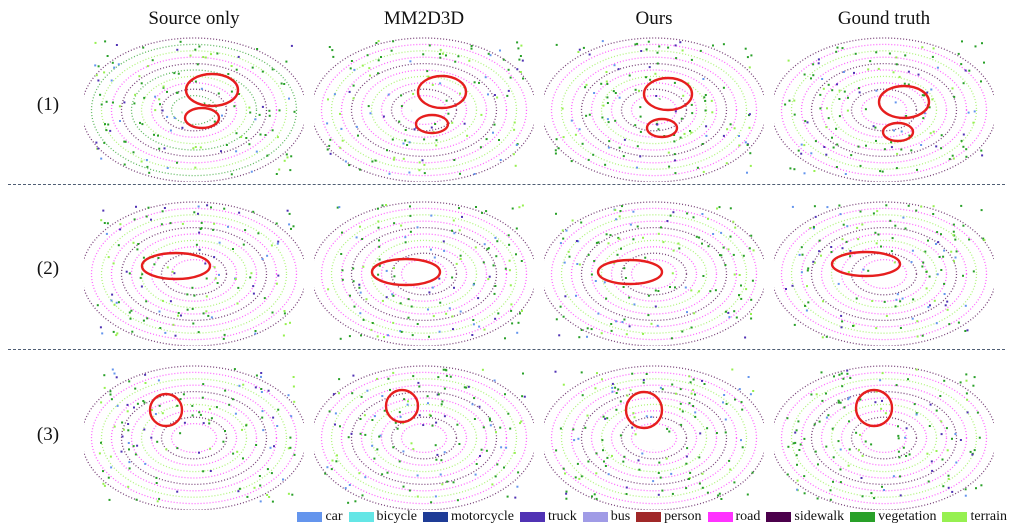  I want to click on legend-item-bicycle: bicycle, so click(382, 517).